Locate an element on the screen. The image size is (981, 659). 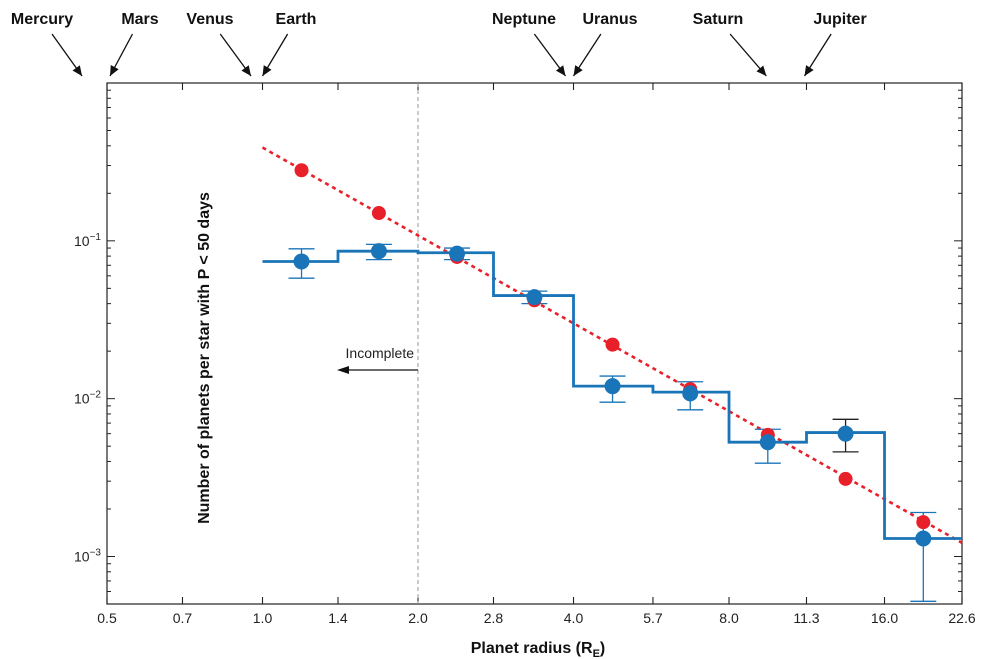
x-tick-label: 22.6 is located at coordinates (961, 618).